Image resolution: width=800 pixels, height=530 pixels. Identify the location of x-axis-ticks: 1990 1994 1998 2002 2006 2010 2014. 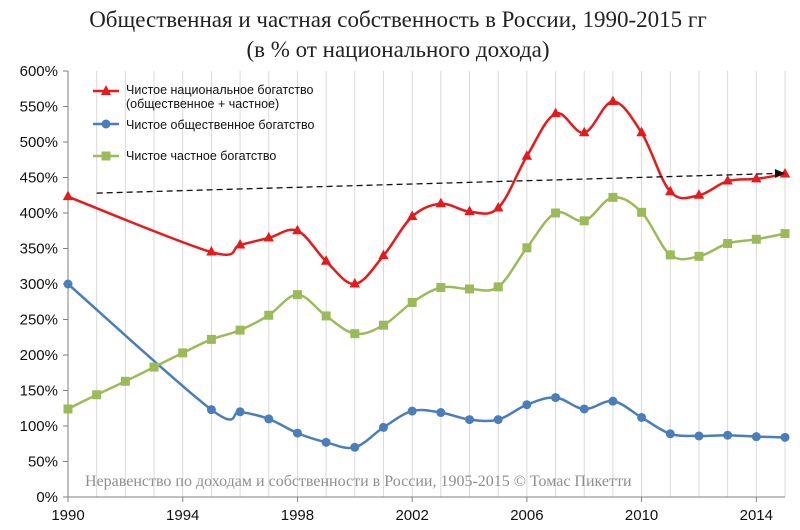
(412, 510).